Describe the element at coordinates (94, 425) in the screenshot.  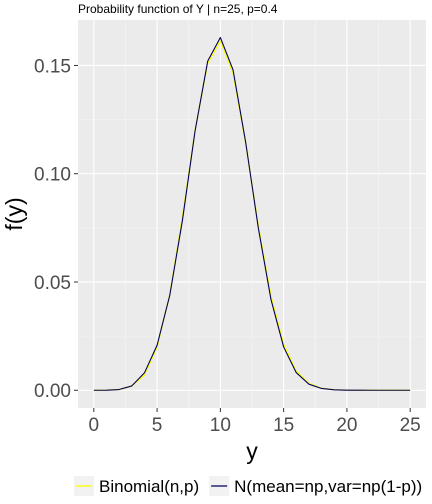
I see `x-tick-label: 0` at that location.